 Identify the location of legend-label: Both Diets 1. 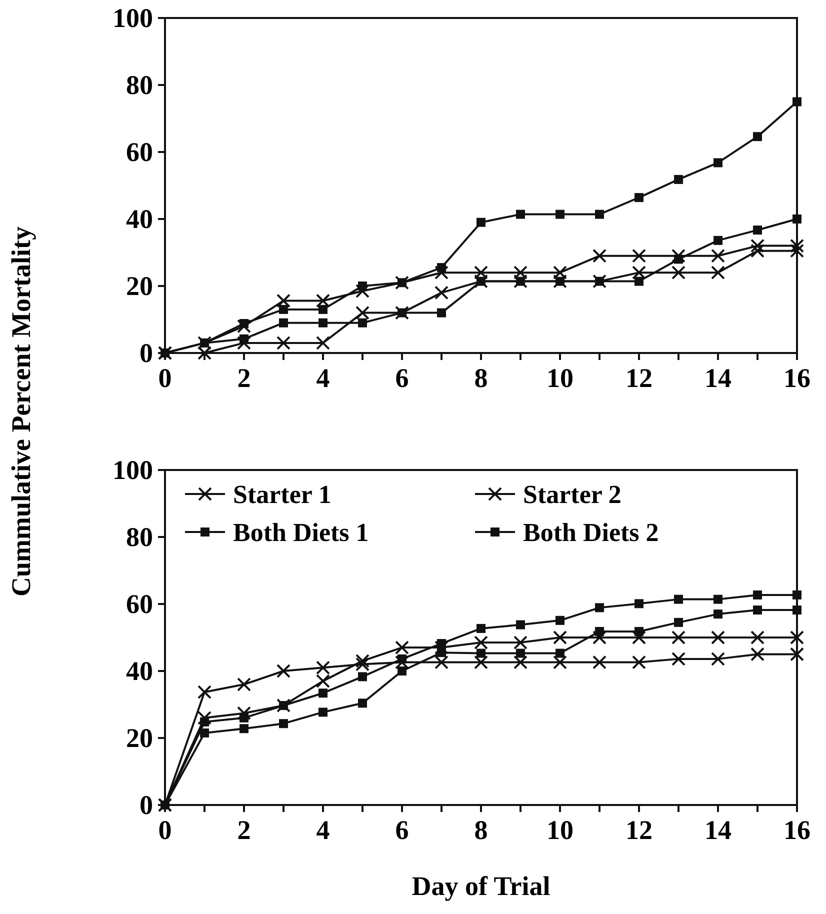
(301, 532).